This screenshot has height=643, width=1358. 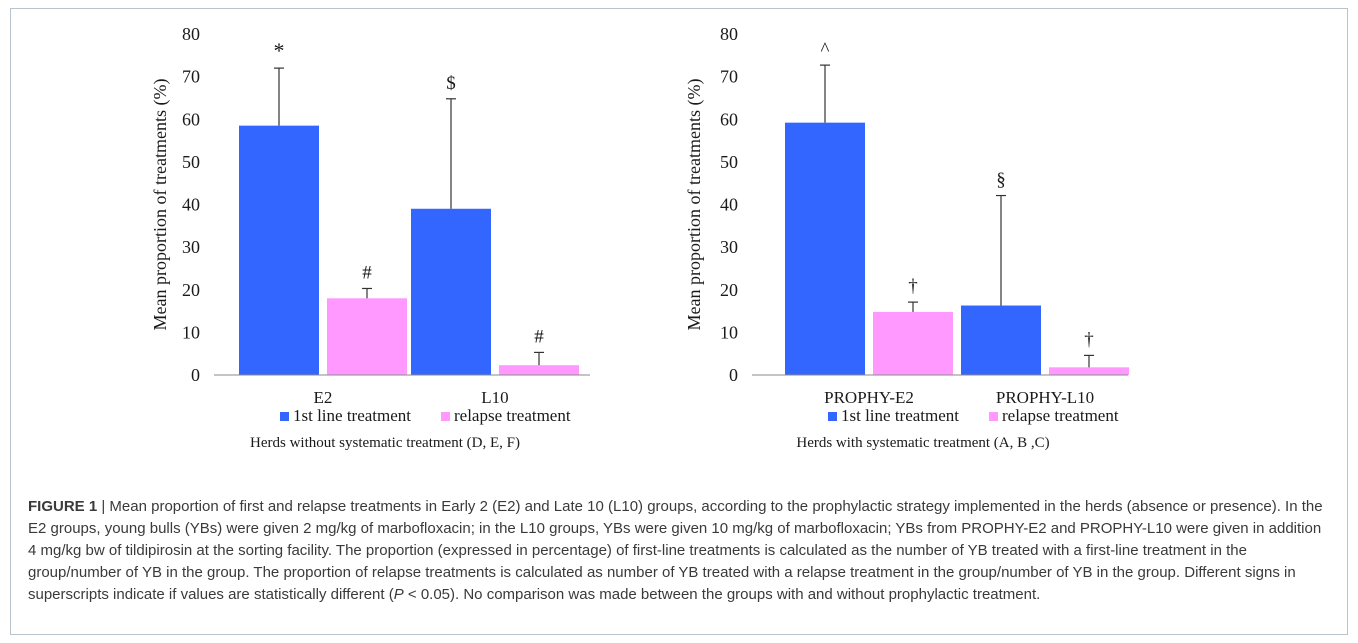 What do you see at coordinates (279, 50) in the screenshot?
I see `significance-mark: *` at bounding box center [279, 50].